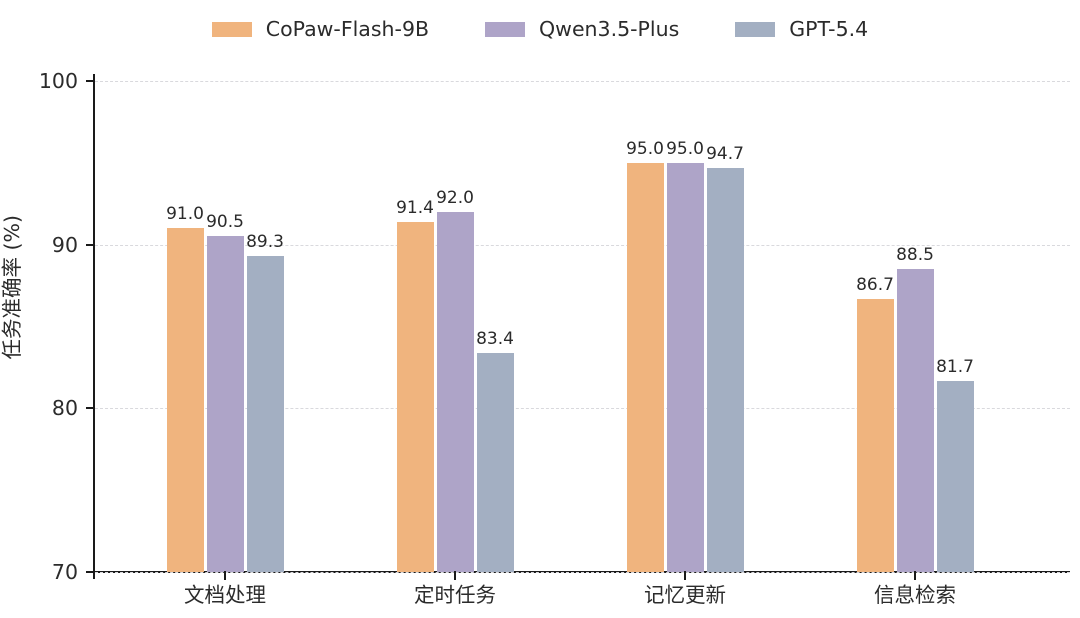  I want to click on bar-value-label: 81.7, so click(955, 366).